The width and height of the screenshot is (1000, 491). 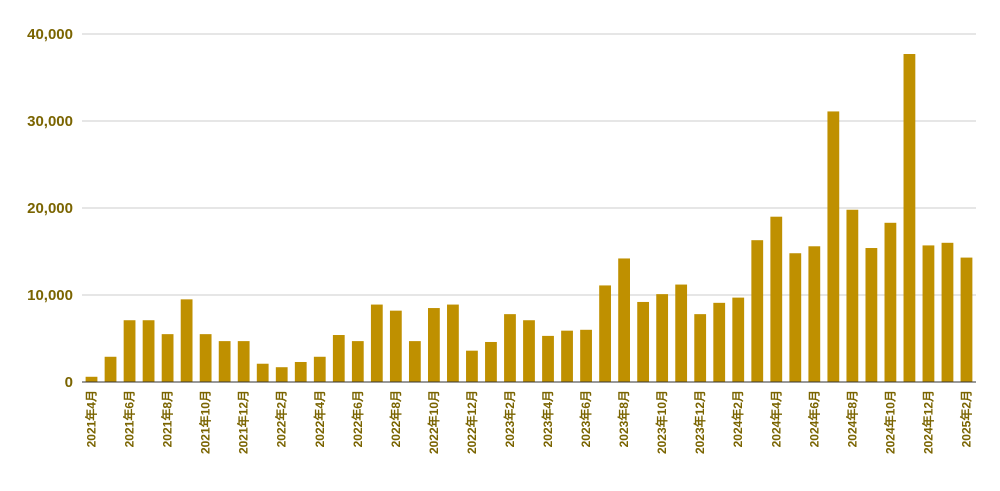 What do you see at coordinates (889, 422) in the screenshot?
I see `x-tick-label: 2024年10月` at bounding box center [889, 422].